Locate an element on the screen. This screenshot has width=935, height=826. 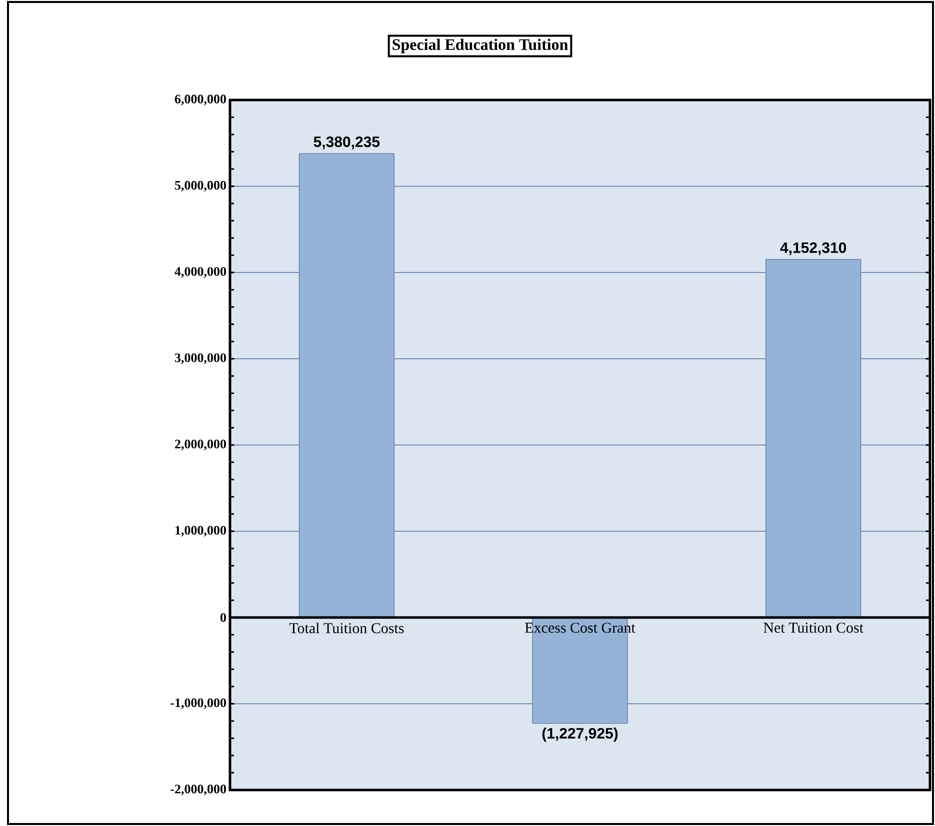
data-label: 4,152,310 is located at coordinates (813, 249).